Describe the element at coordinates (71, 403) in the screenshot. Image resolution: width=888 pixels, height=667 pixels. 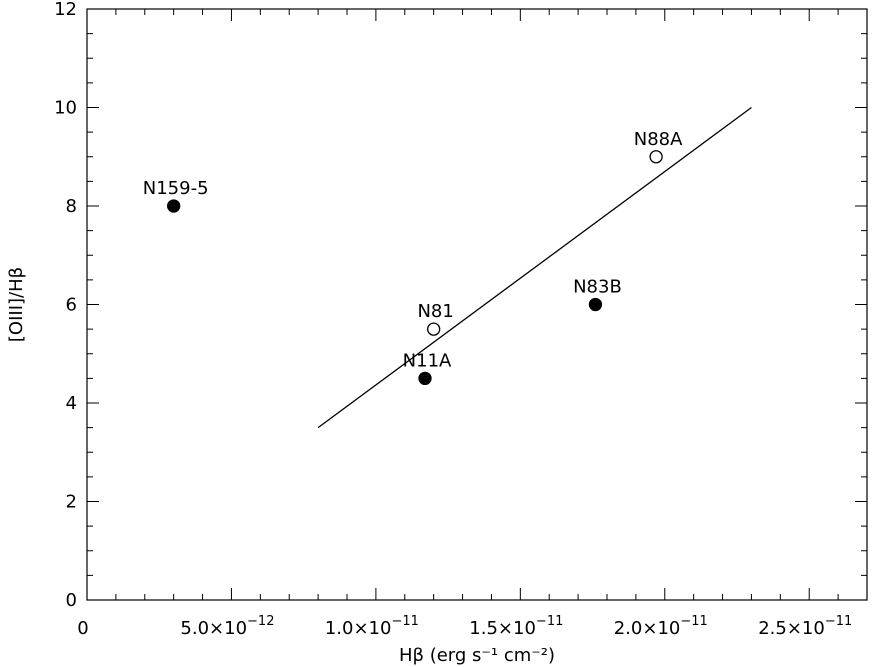
I see `y-tick-label: 4` at that location.